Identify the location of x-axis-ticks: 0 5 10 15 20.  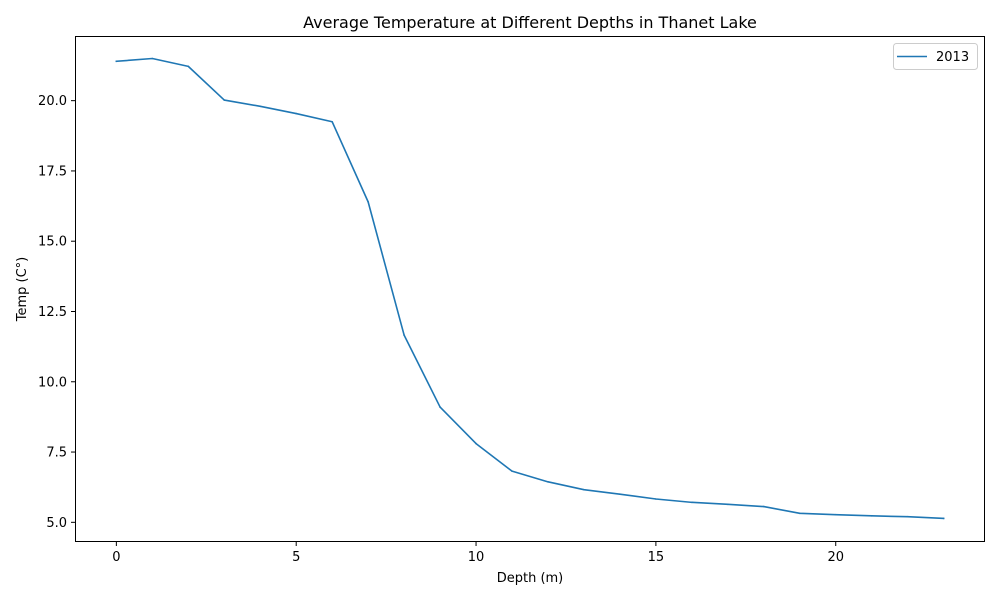
(478, 553).